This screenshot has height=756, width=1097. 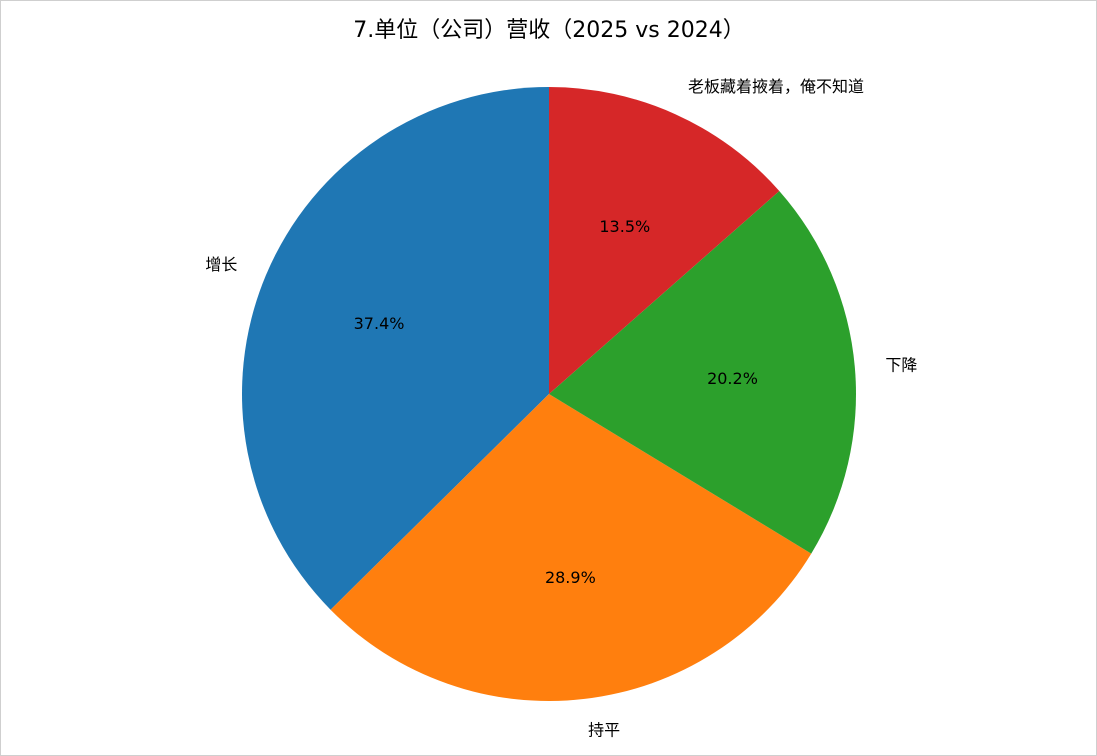 I want to click on pct-label-2: 20.2%, so click(x=732, y=378).